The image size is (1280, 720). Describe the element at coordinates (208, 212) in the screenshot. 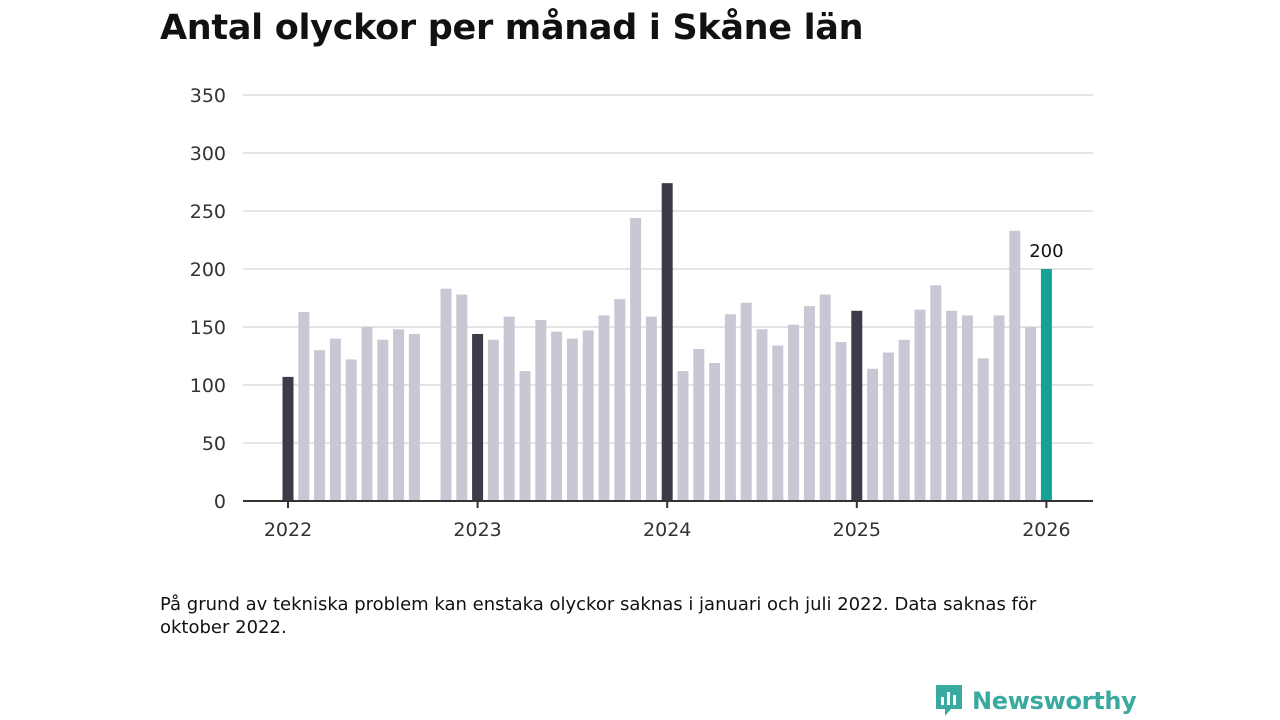

I see `y-tick-label: 250` at that location.